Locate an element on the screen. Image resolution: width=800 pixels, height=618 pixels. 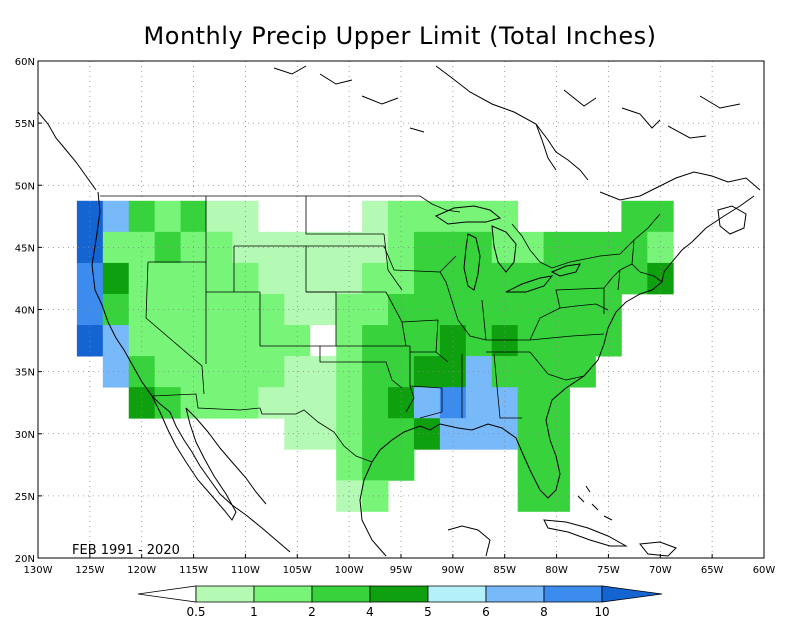
lake-superior is located at coordinates (468, 215).